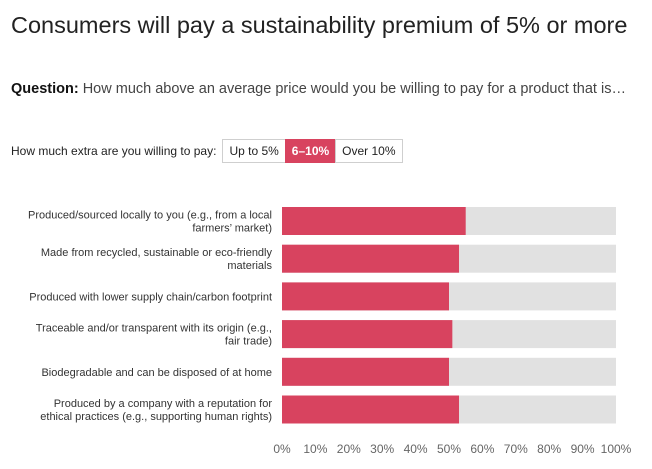  Describe the element at coordinates (549, 449) in the screenshot. I see `x-tick-label: 80%` at that location.